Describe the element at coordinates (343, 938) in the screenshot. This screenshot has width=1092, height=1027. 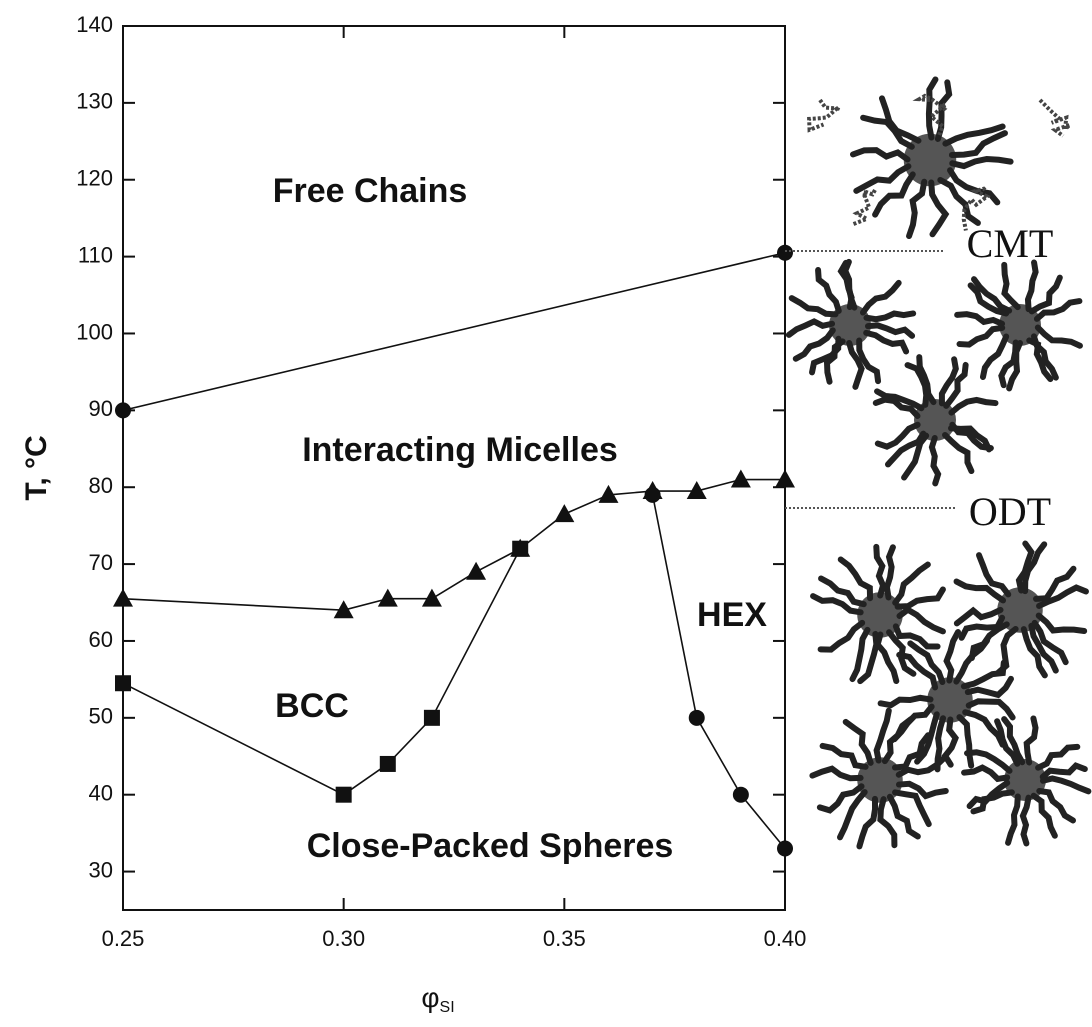
I see `x-tick-label: 0.30` at that location.